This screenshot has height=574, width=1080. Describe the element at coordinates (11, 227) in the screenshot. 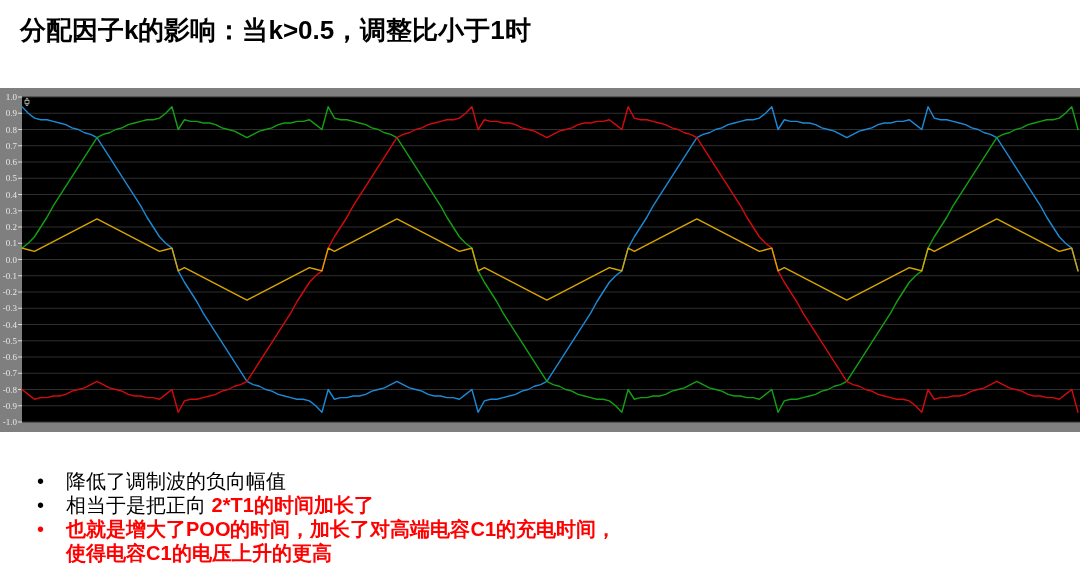

I see `y-tick-label: 0.2` at that location.